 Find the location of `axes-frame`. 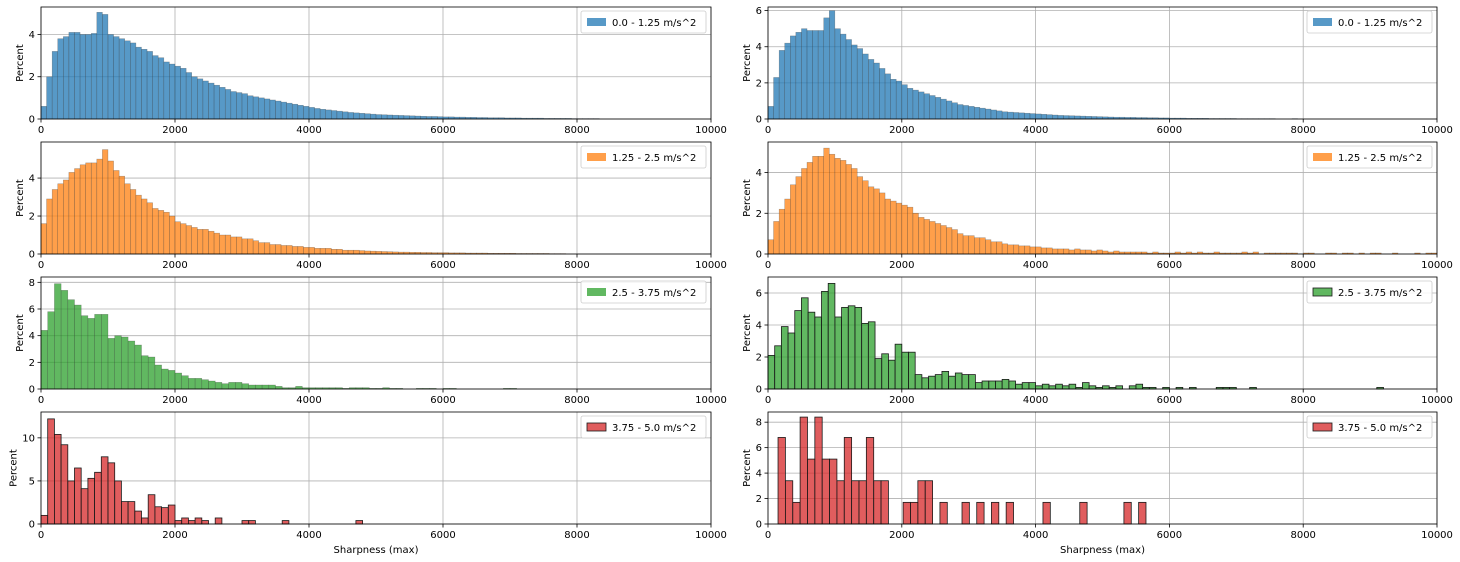

axes-frame is located at coordinates (1102, 198).